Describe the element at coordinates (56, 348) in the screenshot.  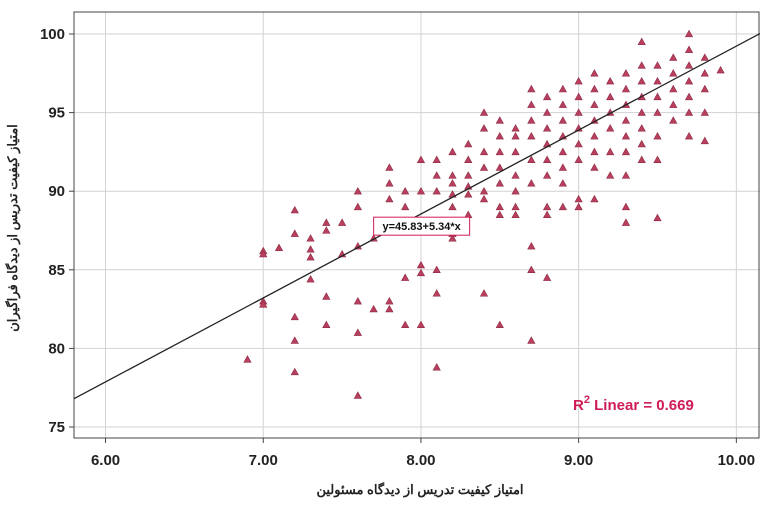
I see `y-tick-label: 80` at that location.